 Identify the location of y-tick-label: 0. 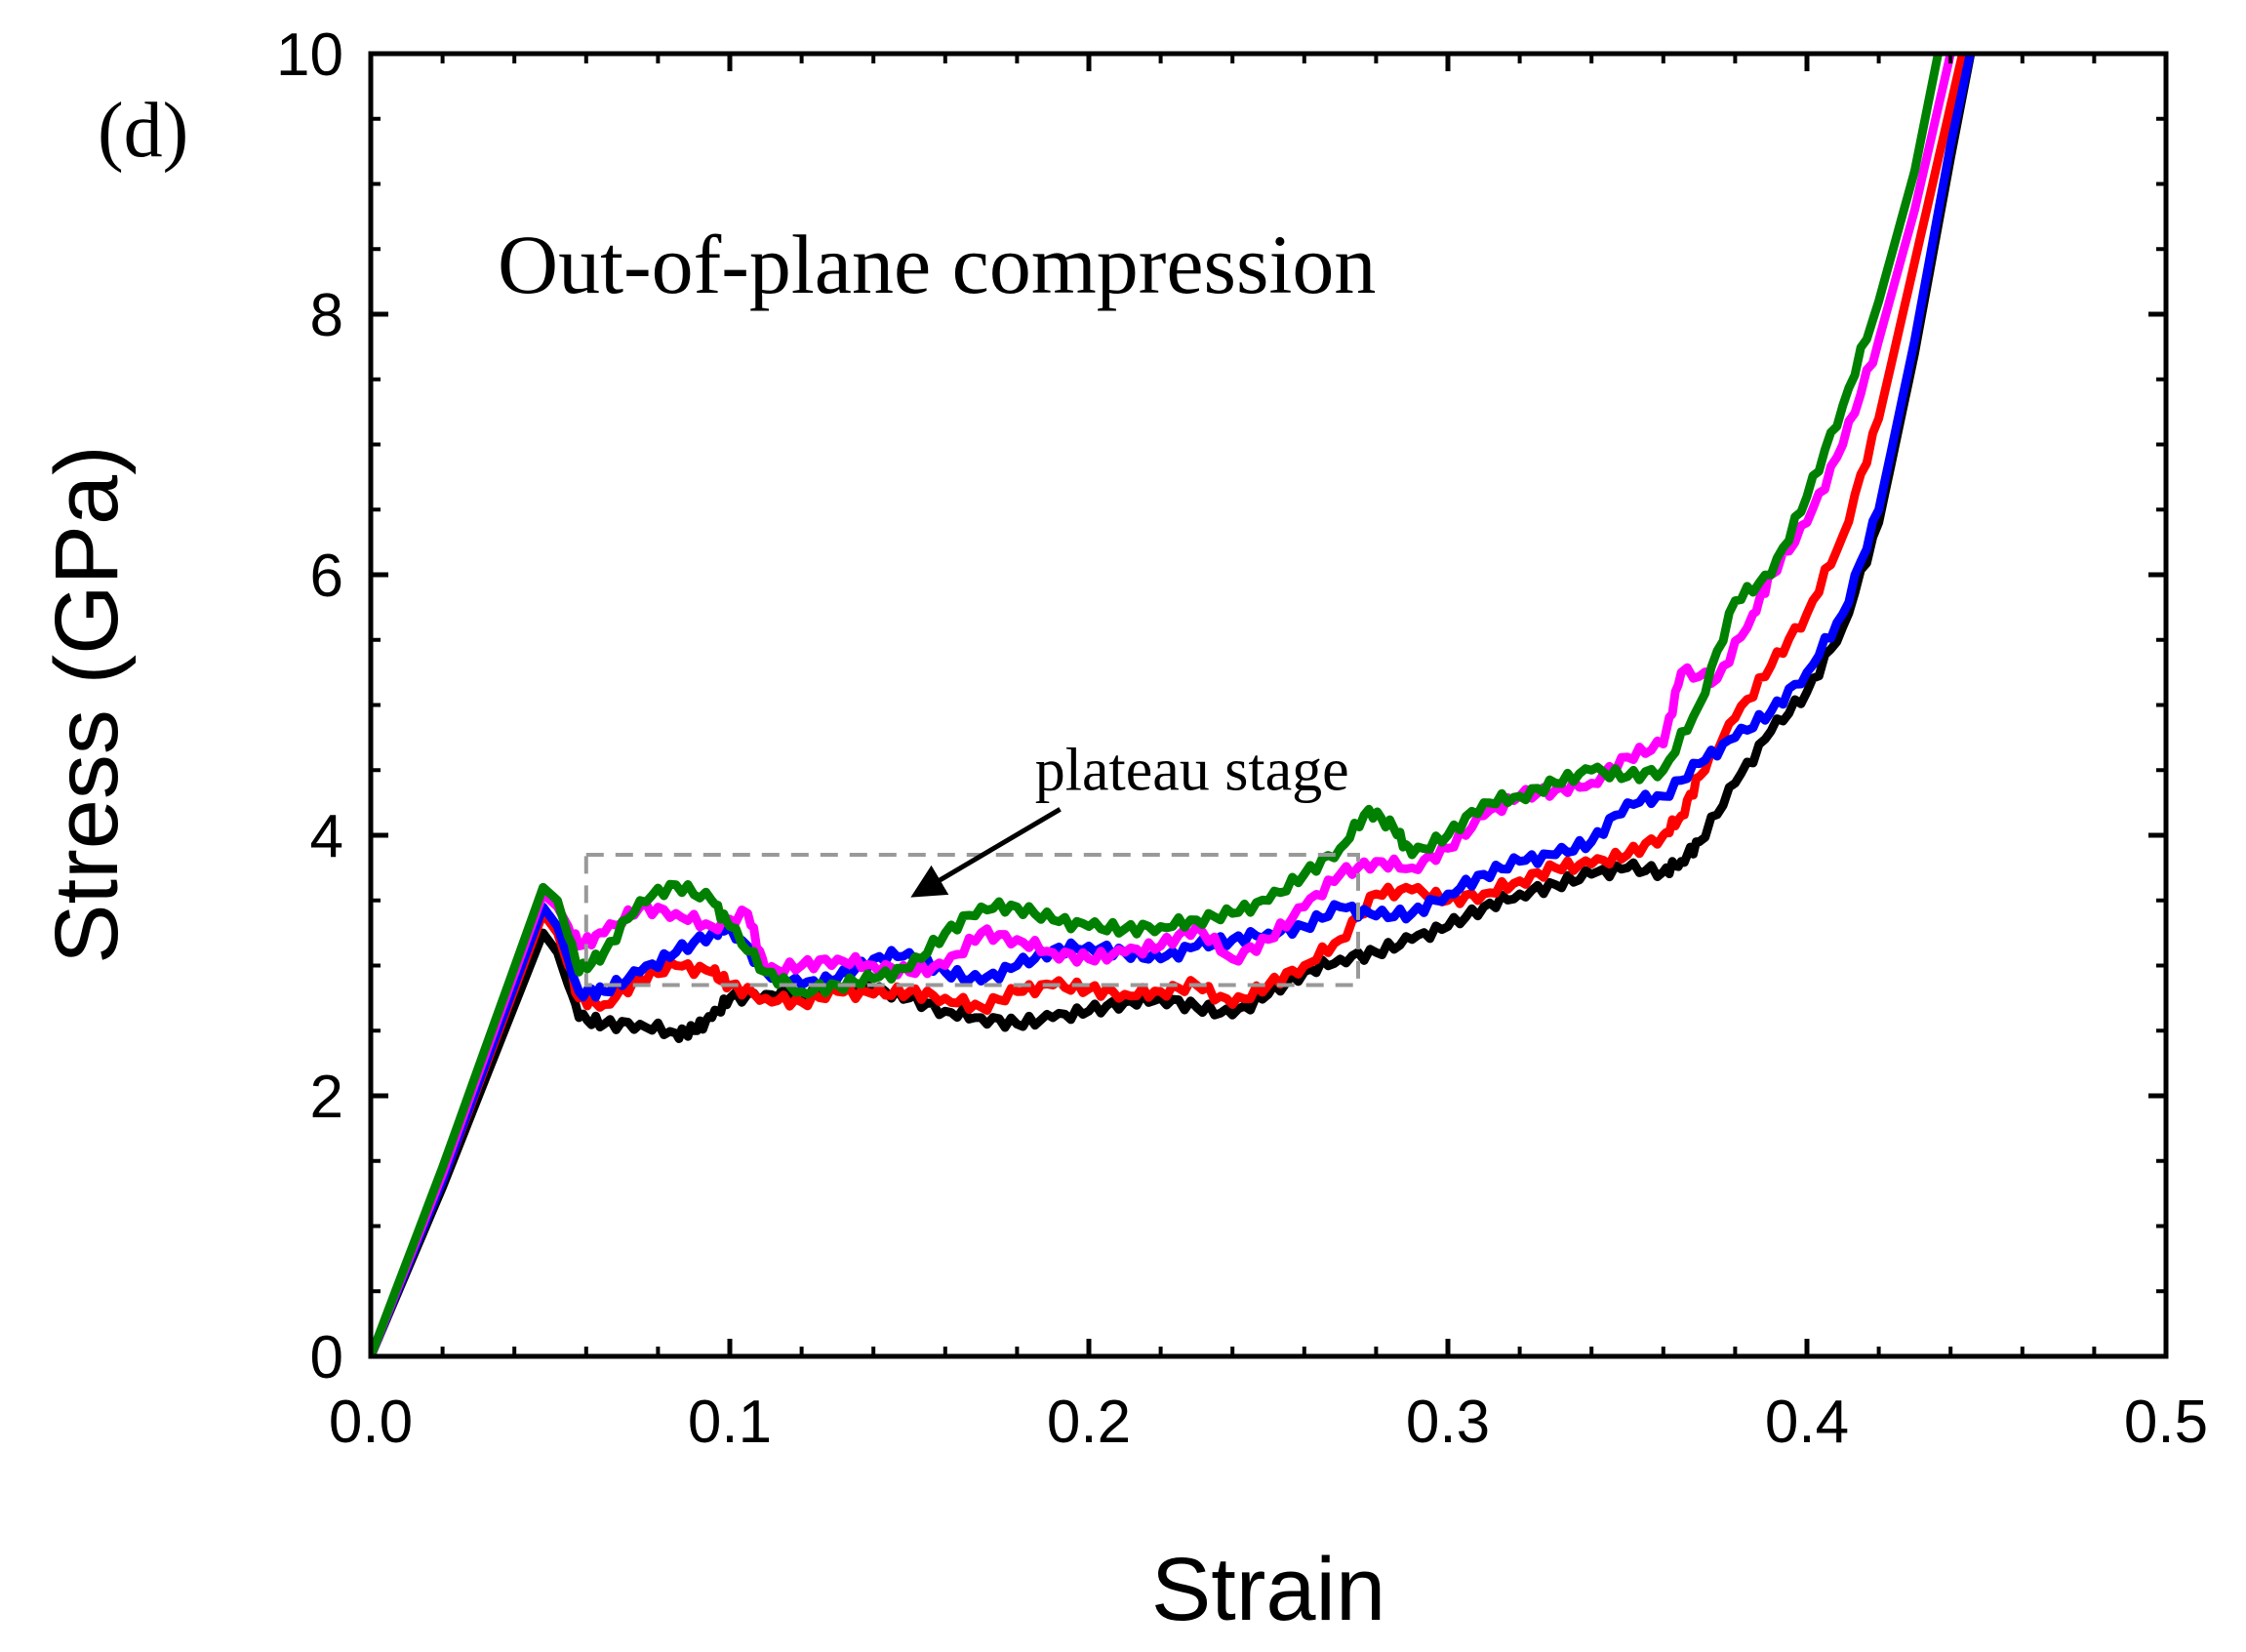
(326, 1358).